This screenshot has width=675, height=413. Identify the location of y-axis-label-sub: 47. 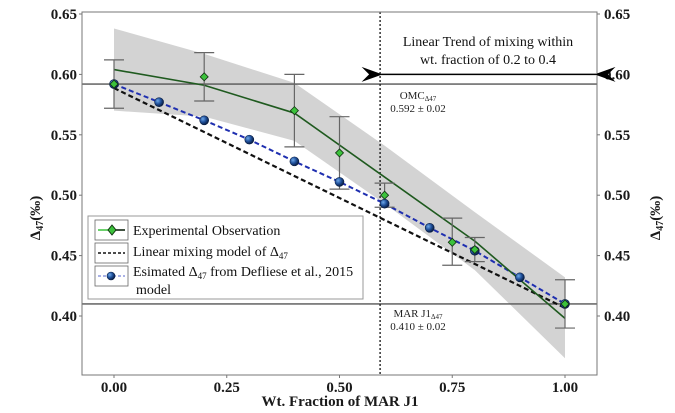
(40, 226).